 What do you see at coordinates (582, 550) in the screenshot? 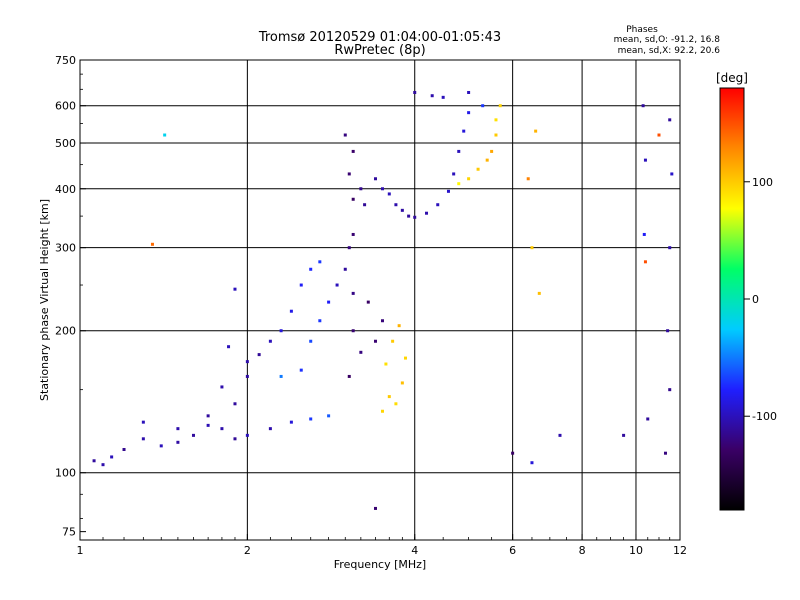
I see `x-tick-label: 8` at bounding box center [582, 550].